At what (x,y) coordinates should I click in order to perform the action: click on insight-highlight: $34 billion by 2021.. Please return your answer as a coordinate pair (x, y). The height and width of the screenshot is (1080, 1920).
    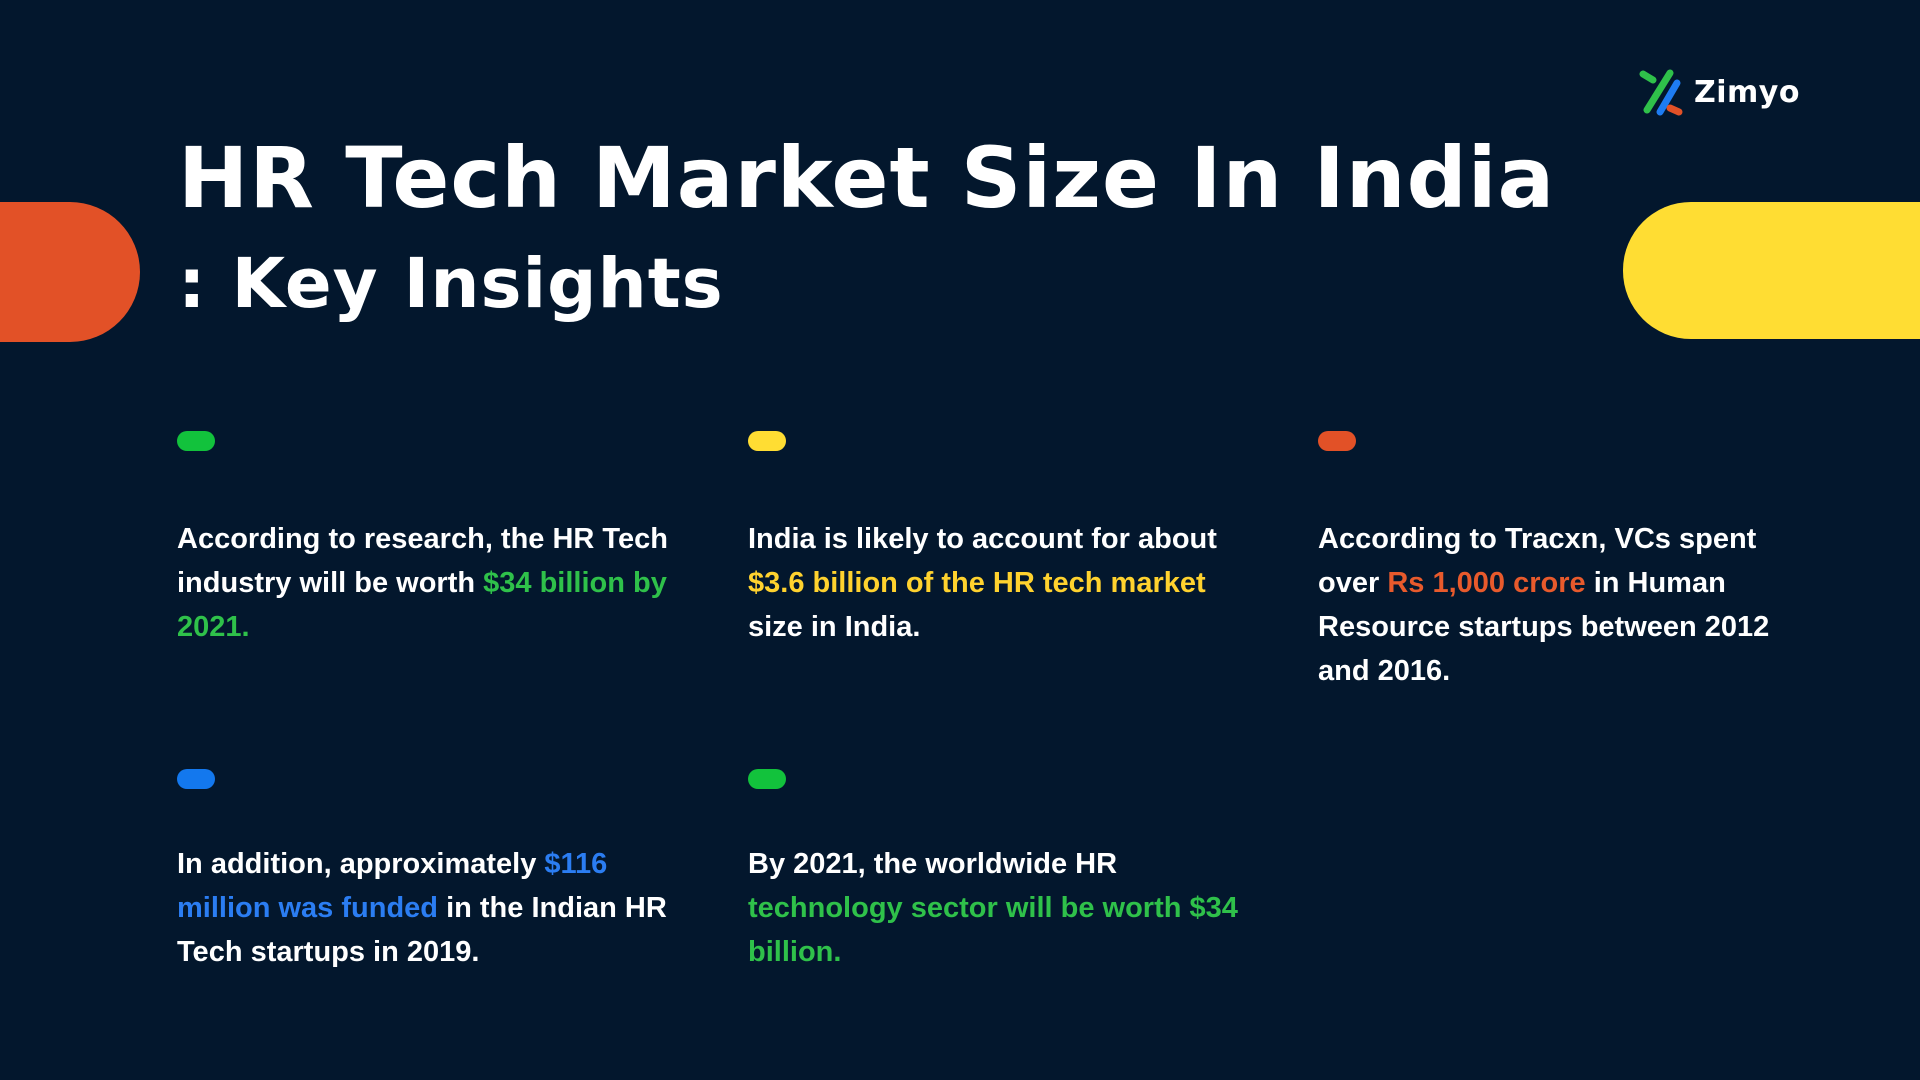
    Looking at the image, I should click on (422, 605).